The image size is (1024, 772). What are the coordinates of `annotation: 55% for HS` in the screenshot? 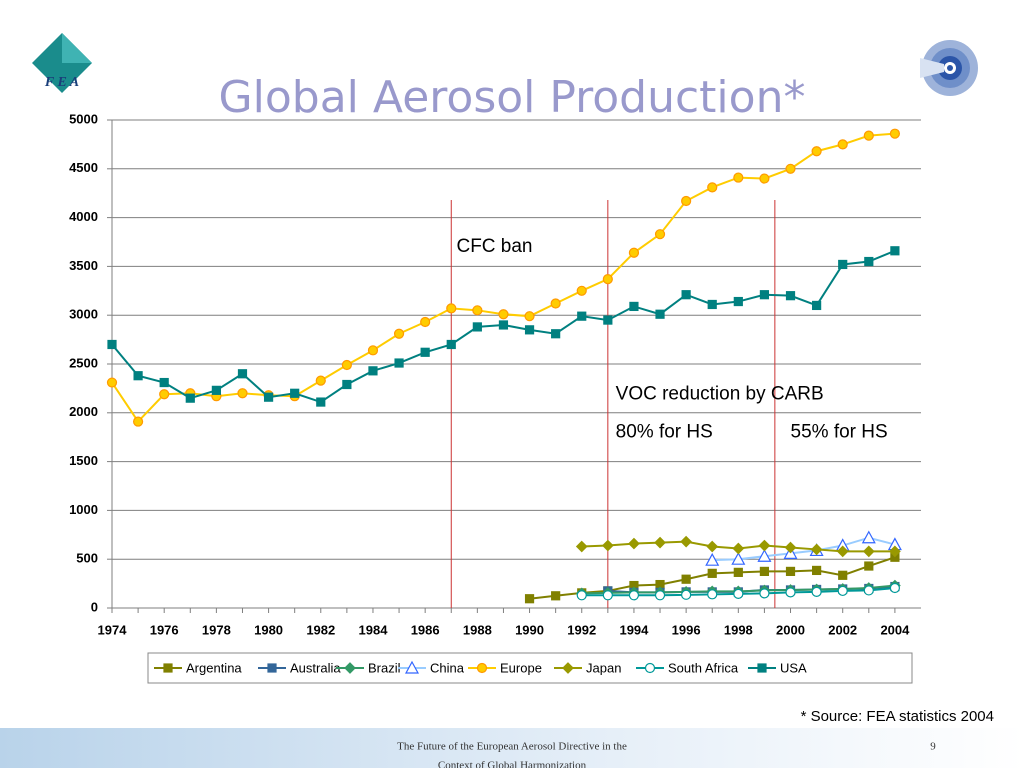 It's located at (839, 431).